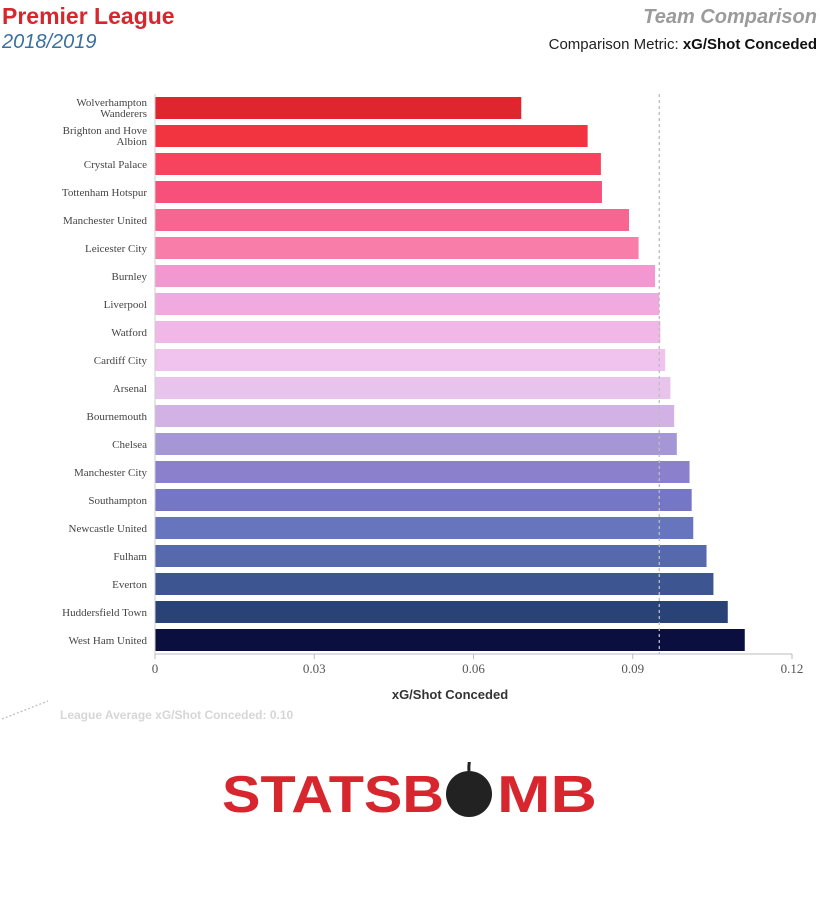 Image resolution: width=820 pixels, height=900 pixels. I want to click on x-axis-ticks: 0 0.03 0.06 0.09 0.12, so click(478, 665).